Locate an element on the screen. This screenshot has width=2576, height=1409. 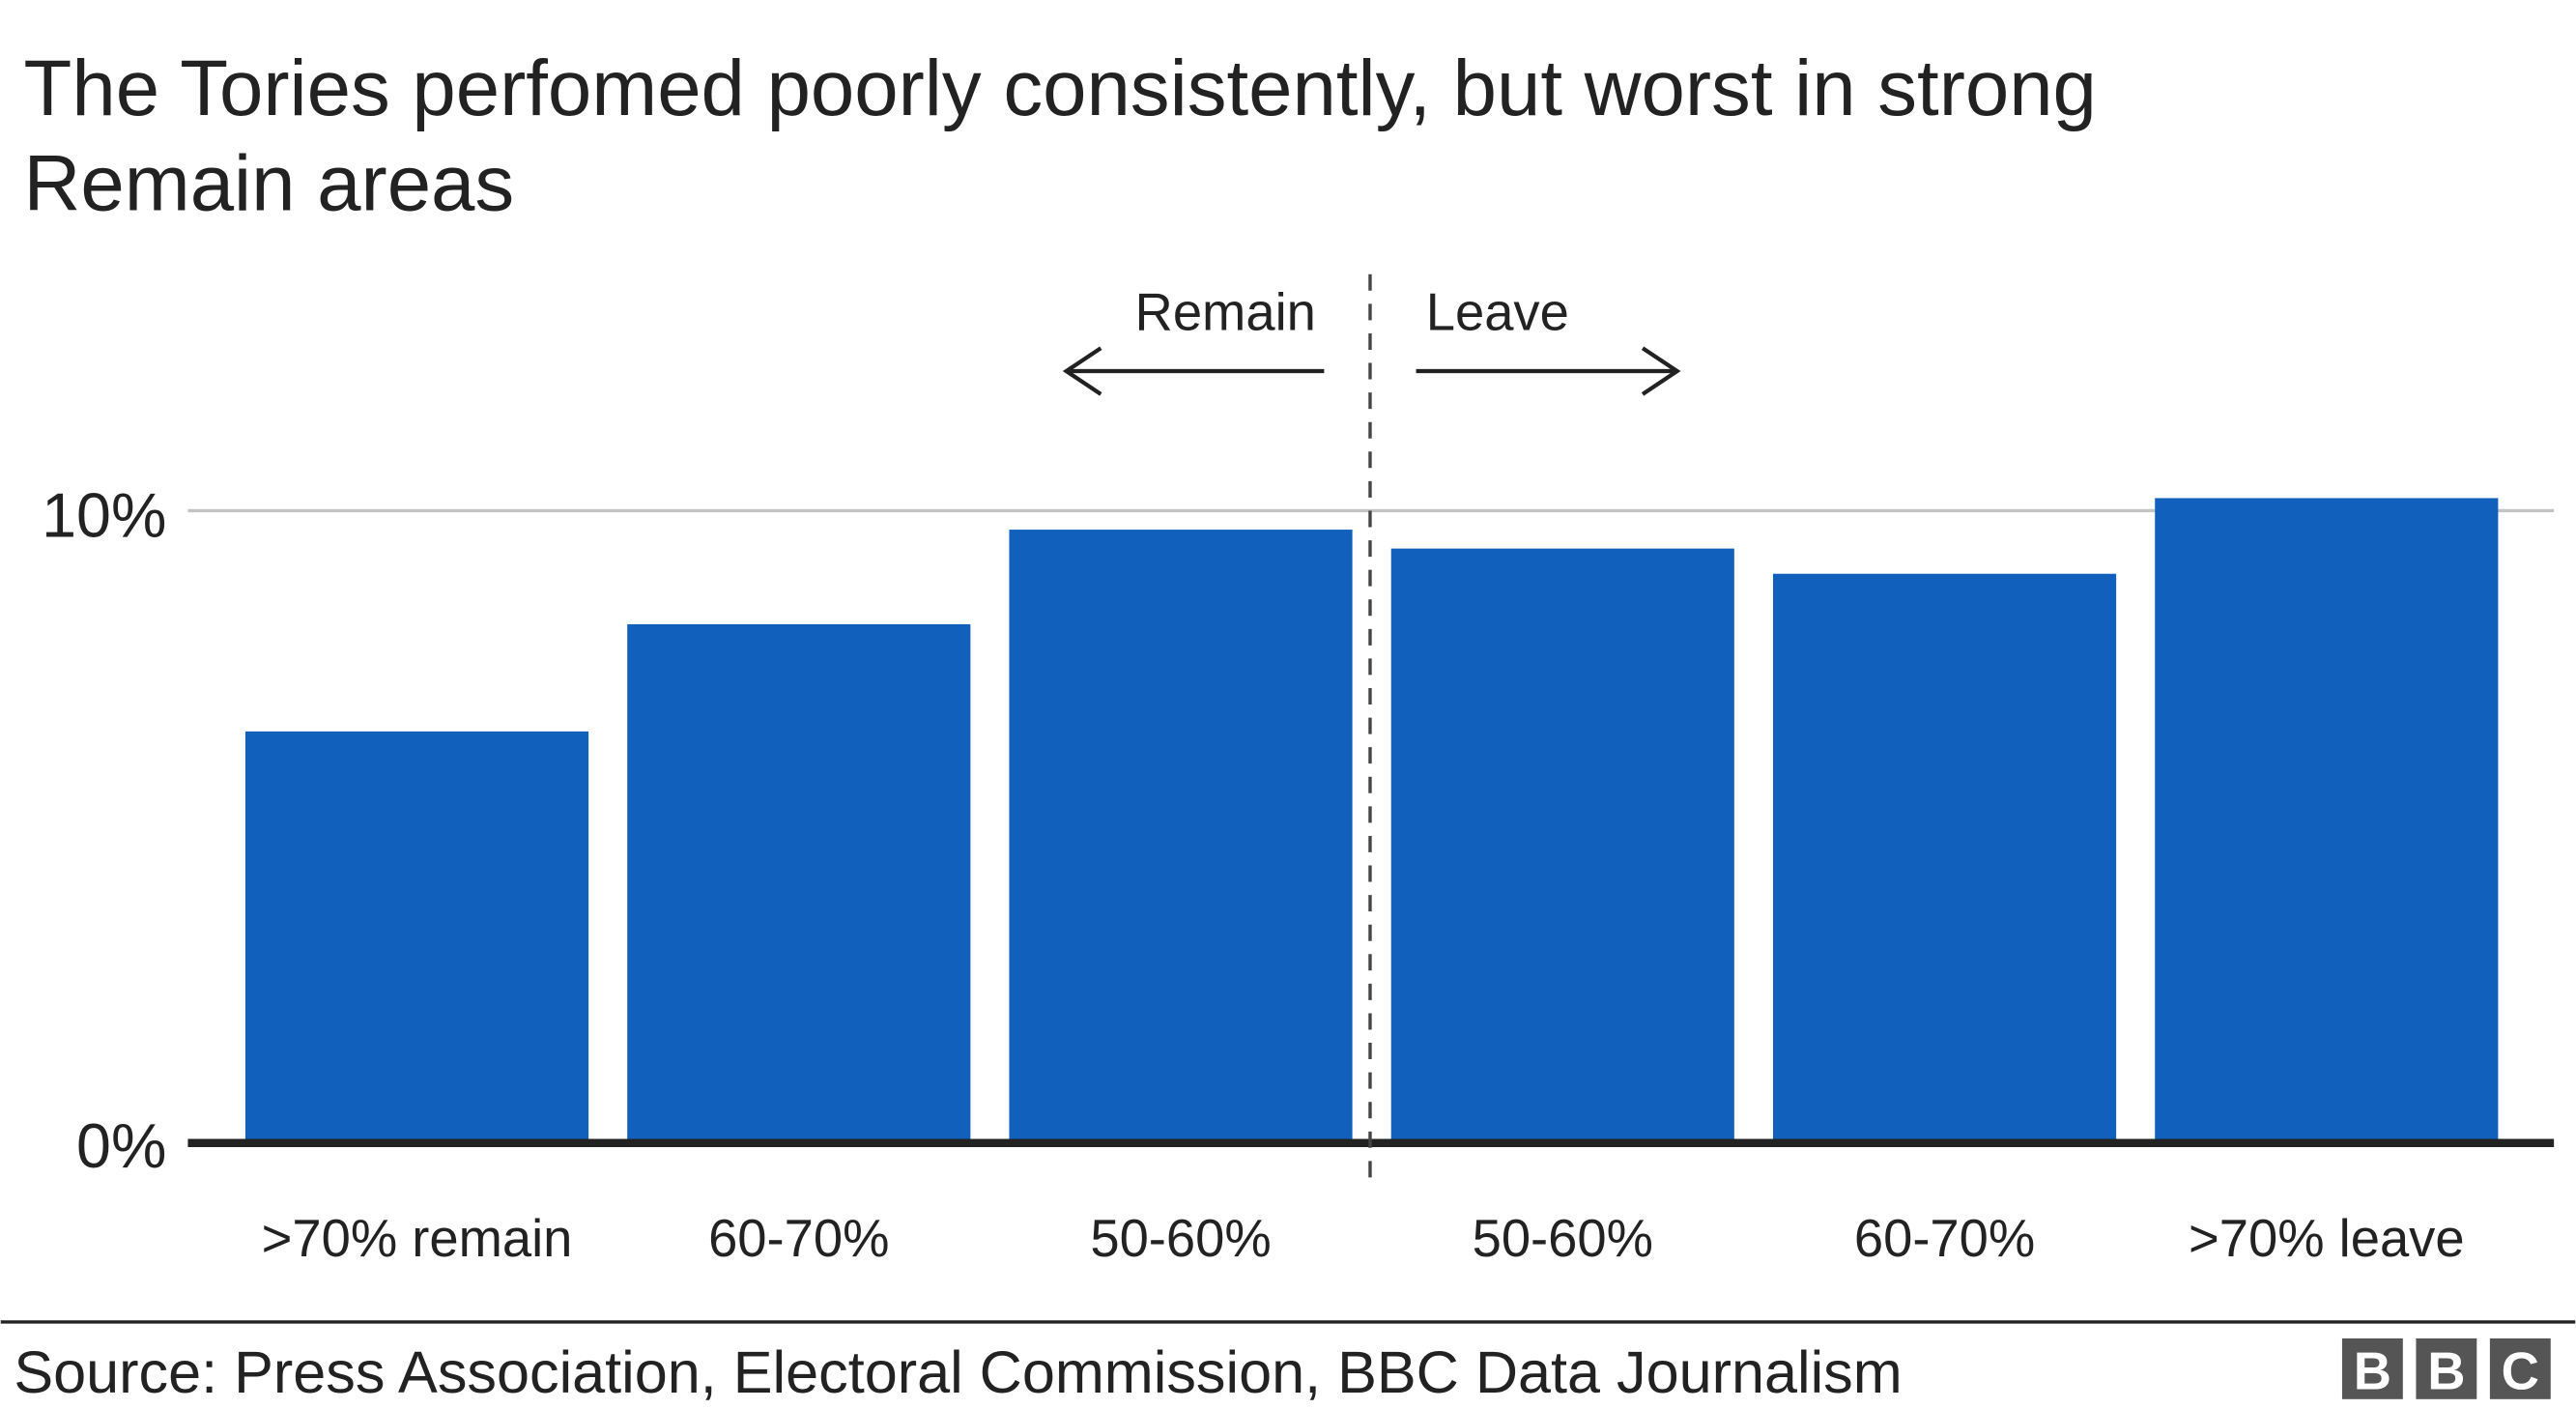
svg-text: C is located at coordinates (2521, 1371).